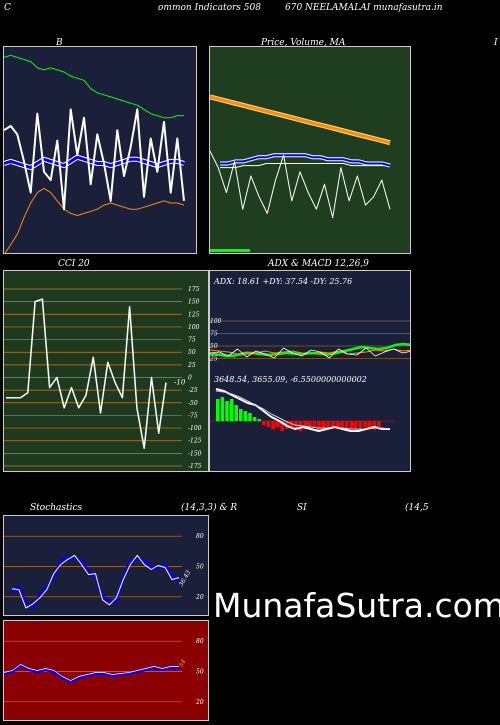  Describe the element at coordinates (192, 352) in the screenshot. I see `cci-tick-label: 50` at that location.